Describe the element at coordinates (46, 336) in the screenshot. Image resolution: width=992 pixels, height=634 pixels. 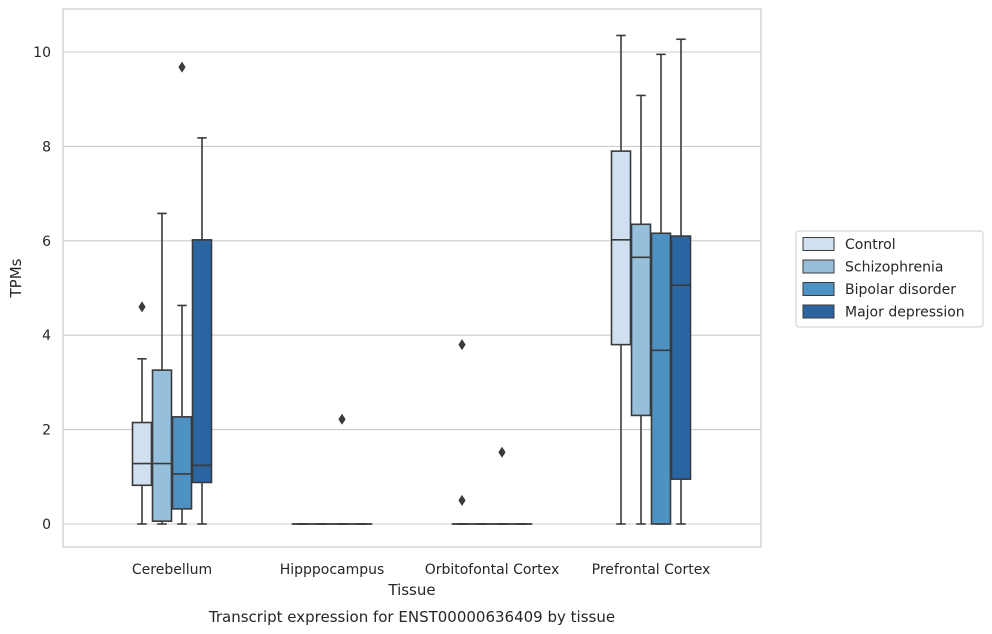
I see `y-tick-label: 4` at that location.